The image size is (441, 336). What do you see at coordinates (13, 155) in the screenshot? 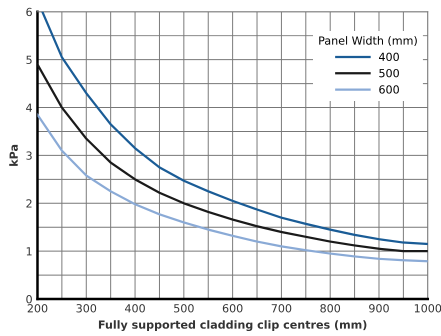
I see `y-axis-title: kPa` at bounding box center [13, 155].